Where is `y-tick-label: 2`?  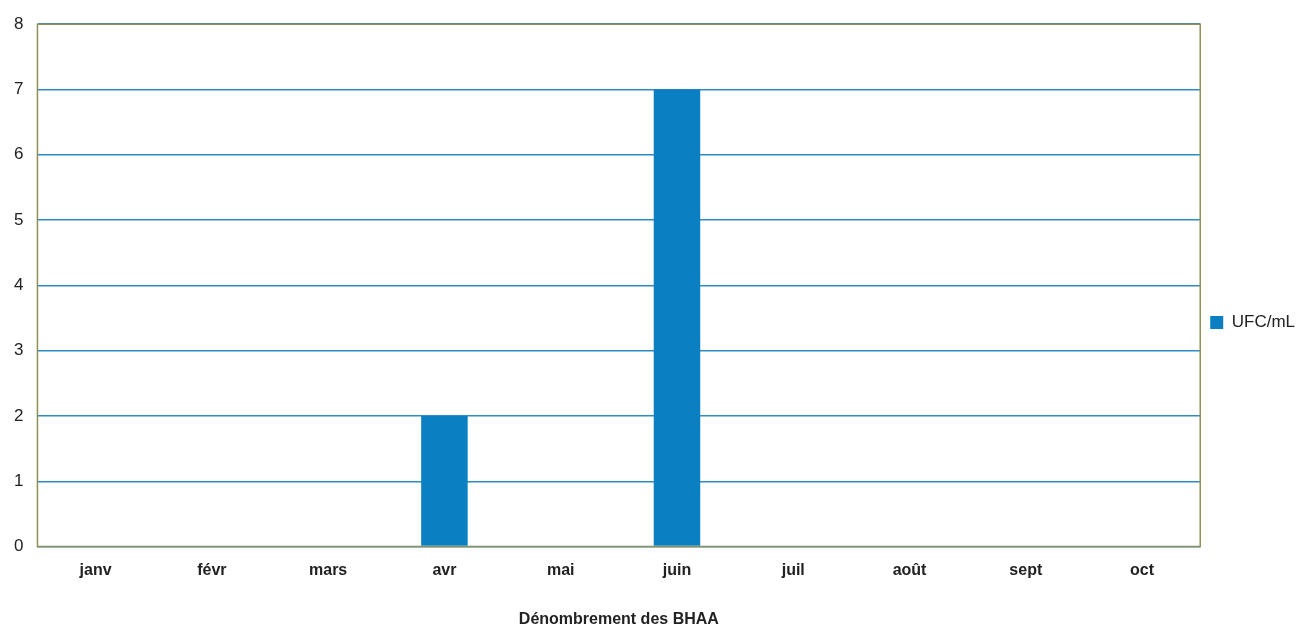 y-tick-label: 2 is located at coordinates (18, 415).